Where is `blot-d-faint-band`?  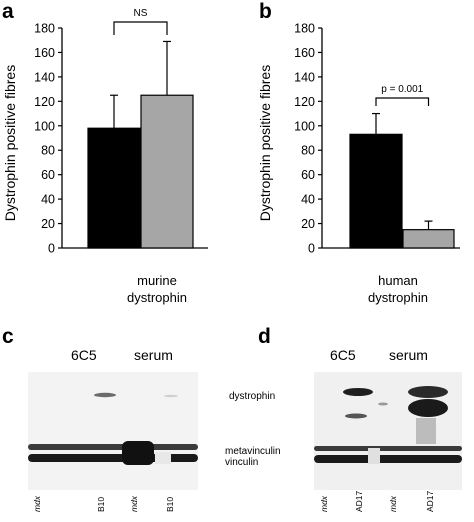
blot-d-faint-band is located at coordinates (383, 404).